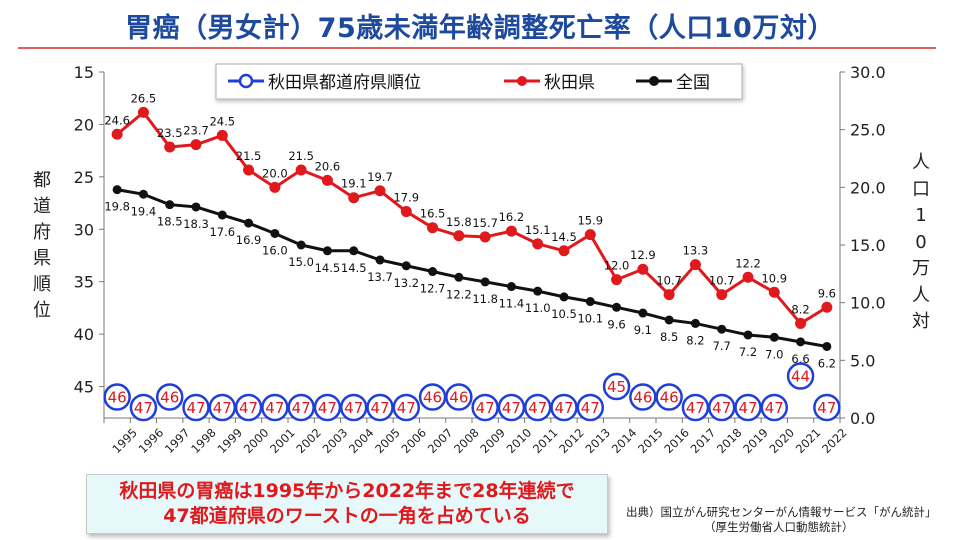 The image size is (960, 540). Describe the element at coordinates (590, 319) in the screenshot. I see `national-data-label: 10.1` at that location.